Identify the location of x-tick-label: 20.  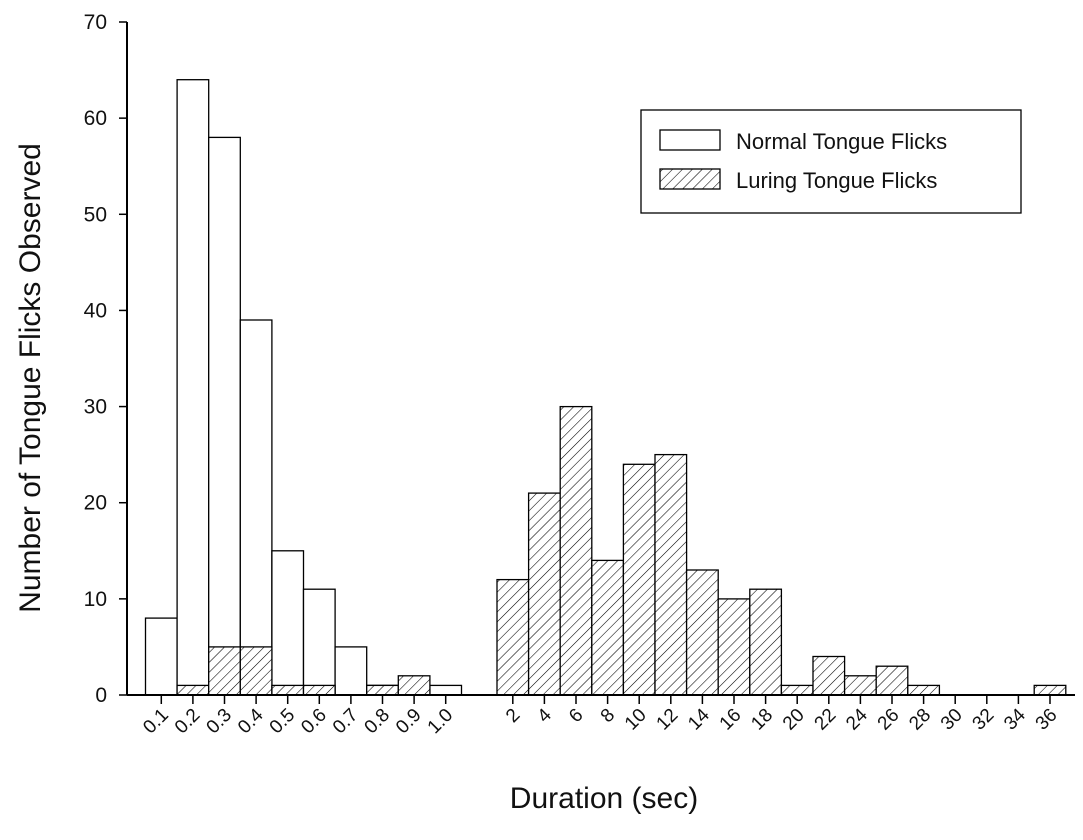
(794, 720).